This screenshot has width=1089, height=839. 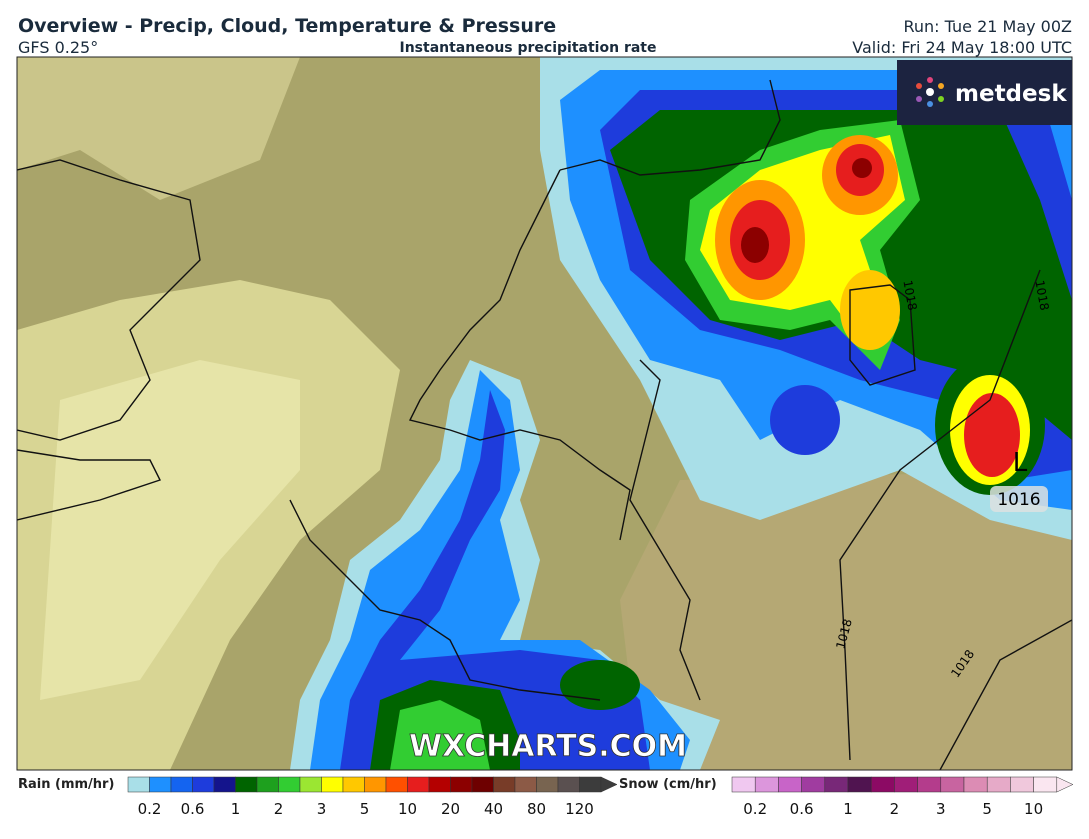 I want to click on valid: Valid: Fri 24 May 18:00 UTC, so click(x=962, y=47).